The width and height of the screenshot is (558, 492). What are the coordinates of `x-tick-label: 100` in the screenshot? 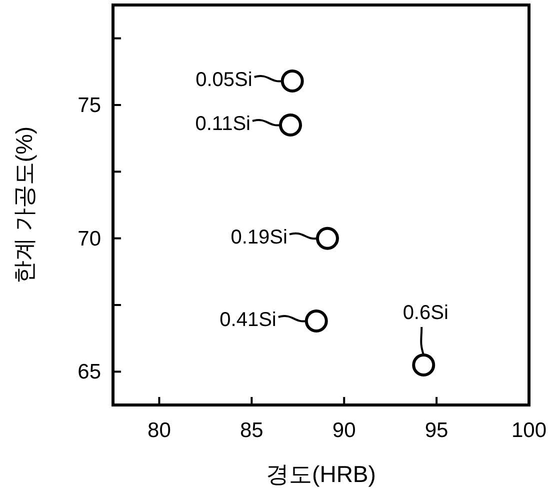 It's located at (529, 430).